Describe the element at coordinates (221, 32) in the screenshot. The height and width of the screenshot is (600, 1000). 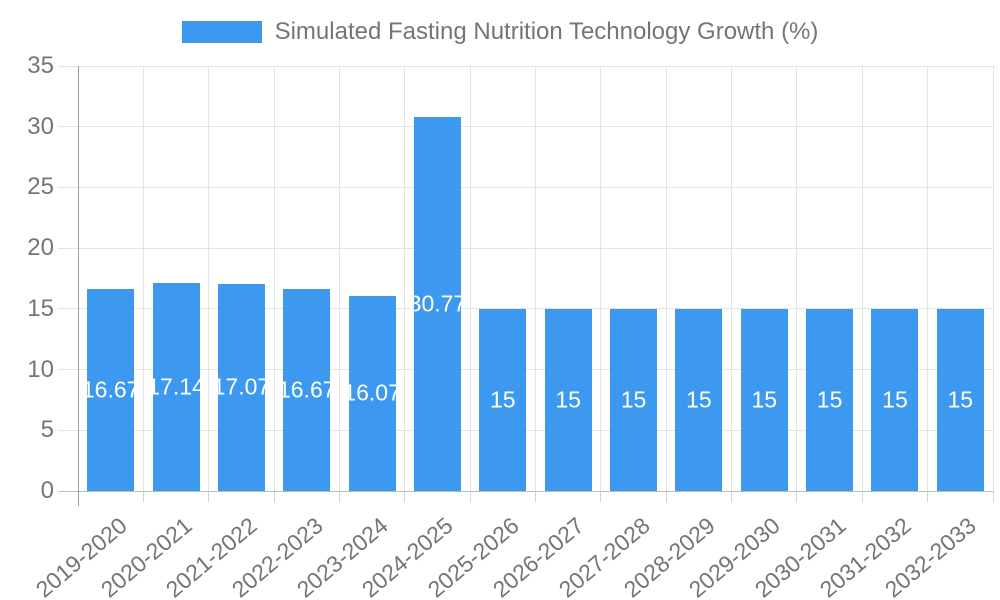
I see `legend-swatch` at that location.